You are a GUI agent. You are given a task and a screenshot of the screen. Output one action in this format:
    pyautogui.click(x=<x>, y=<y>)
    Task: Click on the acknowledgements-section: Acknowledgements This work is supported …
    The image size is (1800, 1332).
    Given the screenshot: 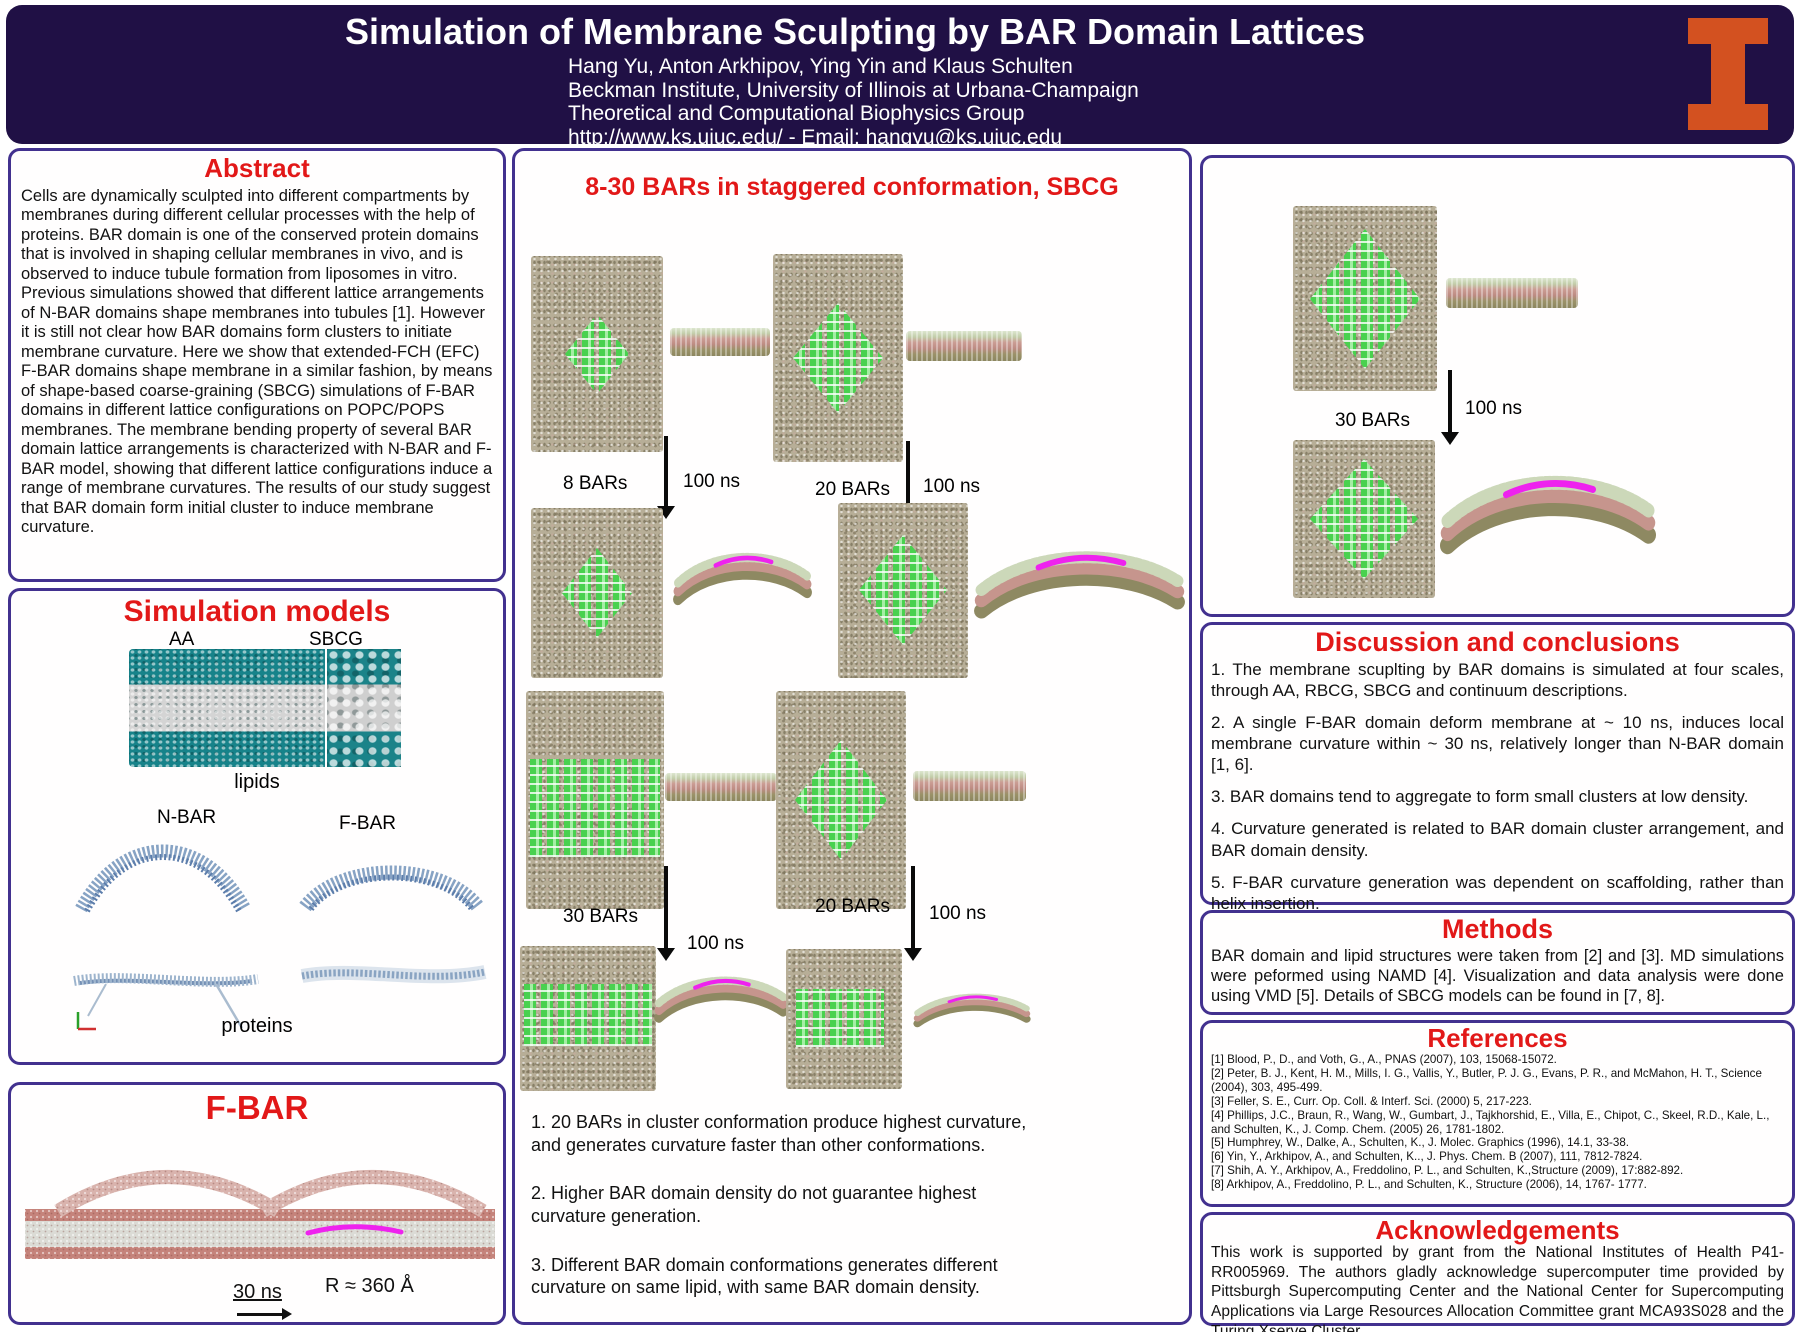 What is the action you would take?
    pyautogui.click(x=1497, y=1272)
    